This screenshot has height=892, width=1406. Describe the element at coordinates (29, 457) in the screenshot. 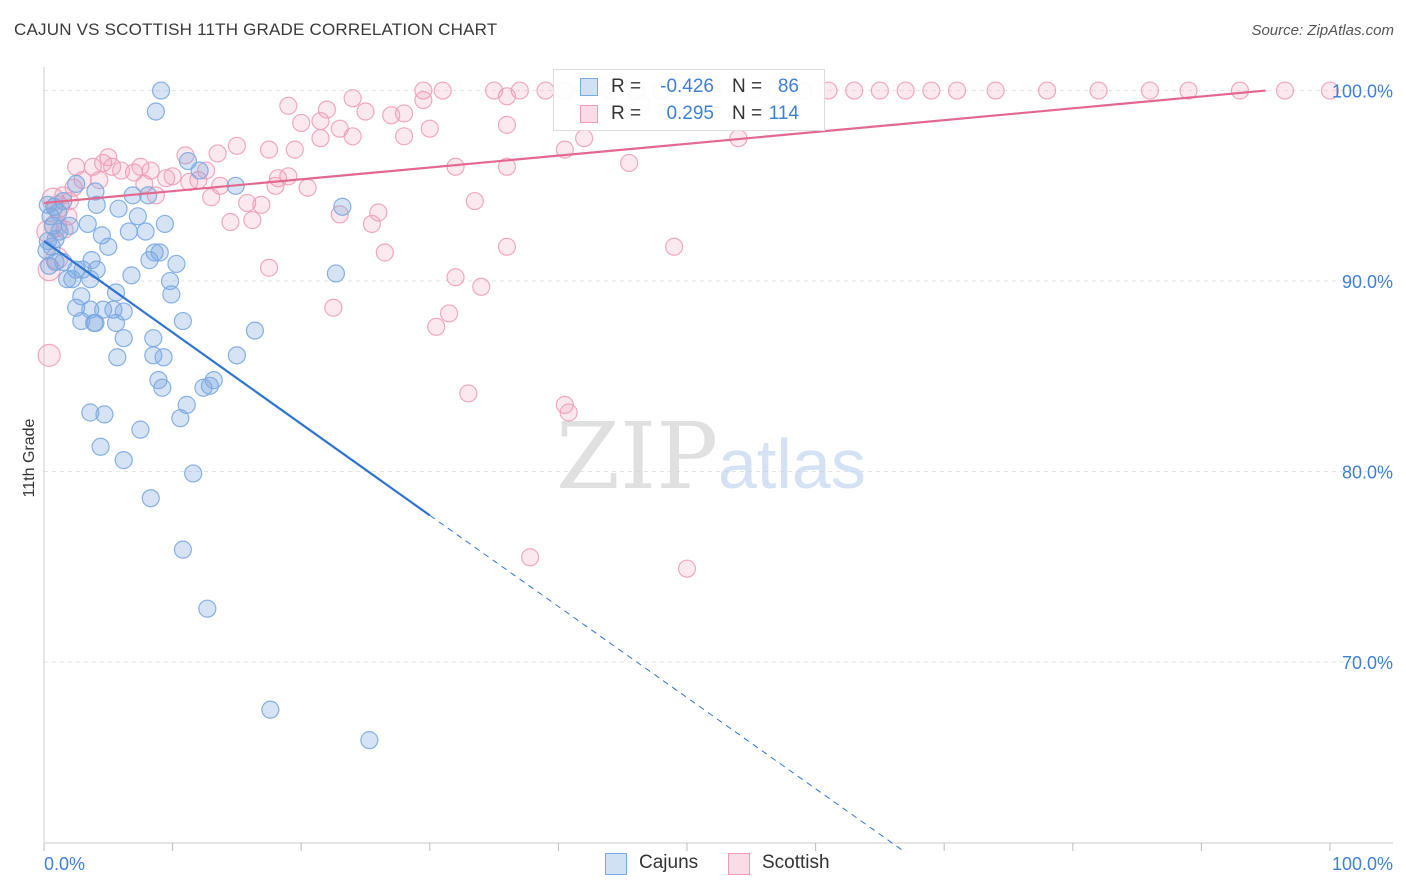

I see `y-axis-label: 11th Grade` at that location.